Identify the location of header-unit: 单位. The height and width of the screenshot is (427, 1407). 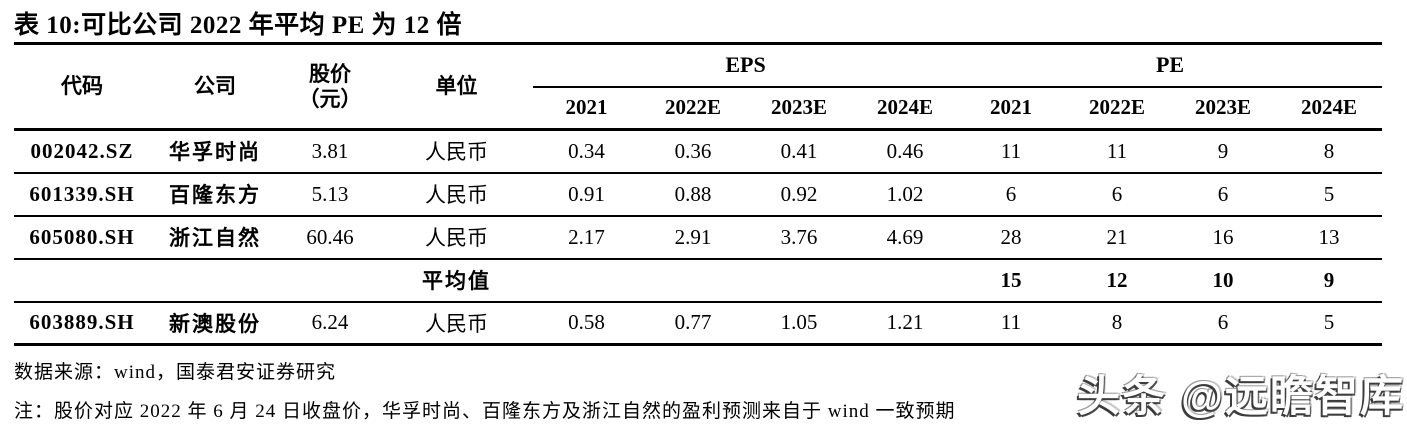
(456, 87).